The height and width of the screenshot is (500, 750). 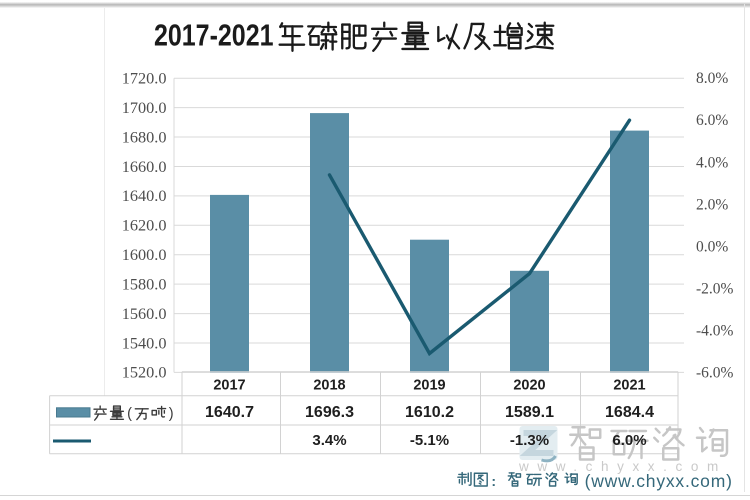 I want to click on svg-text: www.chyxx.com, so click(x=622, y=466).